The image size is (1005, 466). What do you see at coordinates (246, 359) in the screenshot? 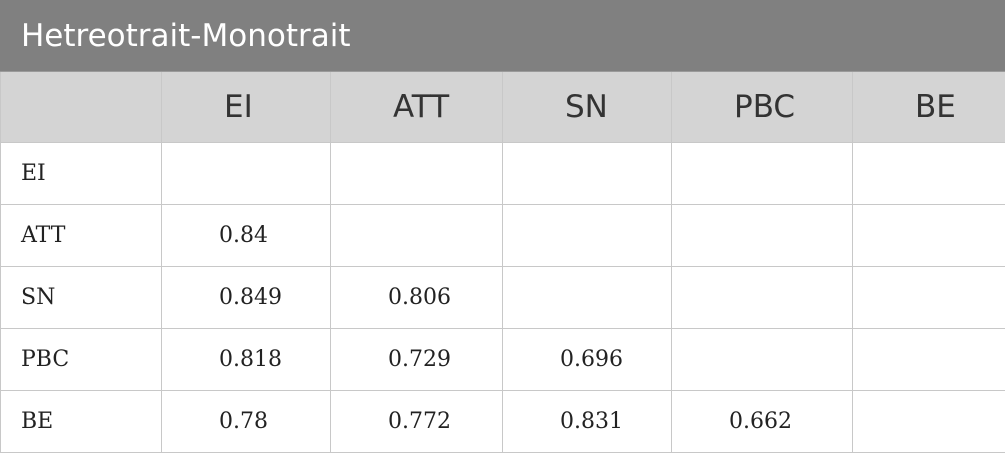
I see `table-cell: 0.818` at bounding box center [246, 359].